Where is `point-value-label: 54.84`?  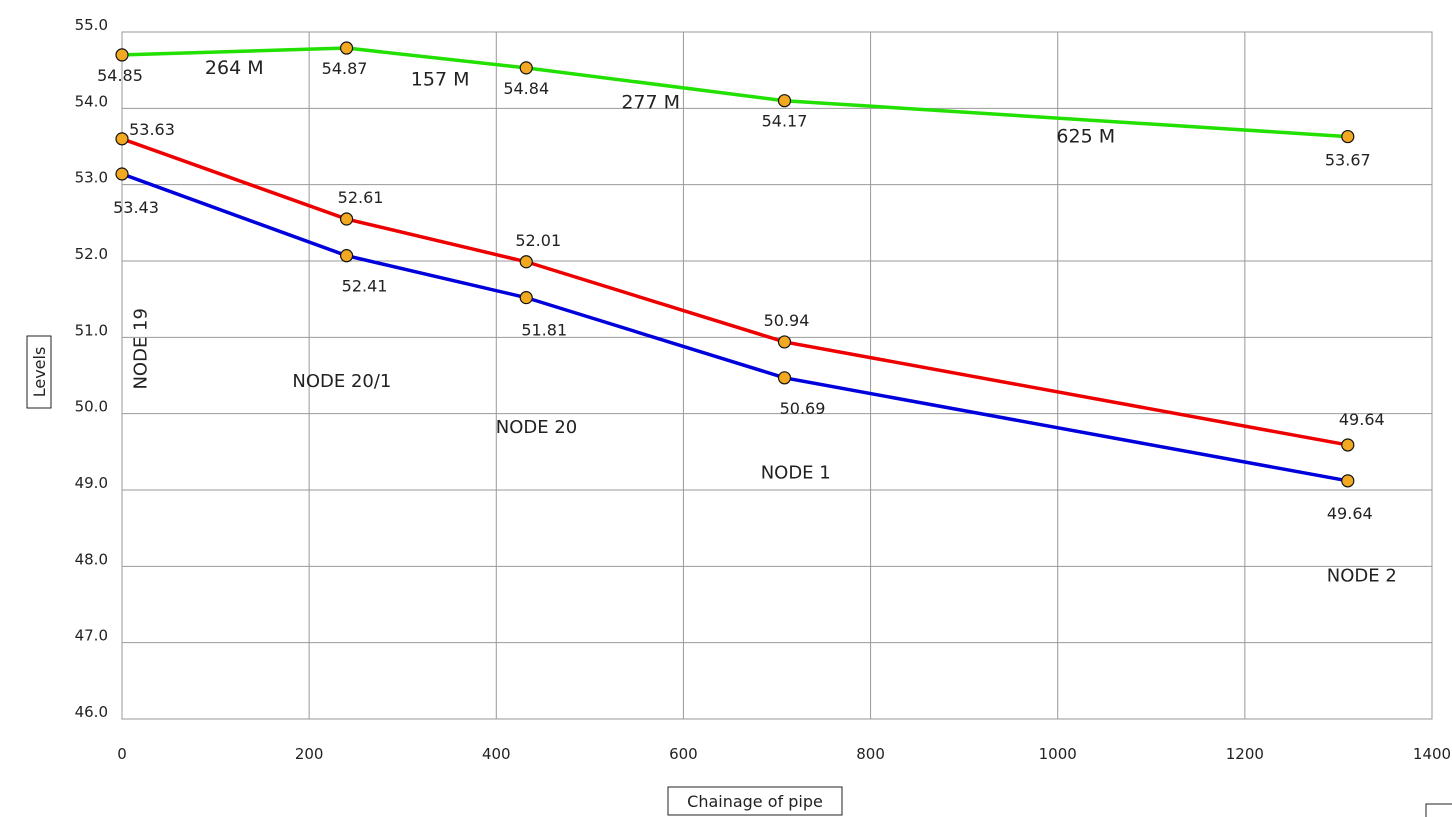
point-value-label: 54.84 is located at coordinates (526, 88).